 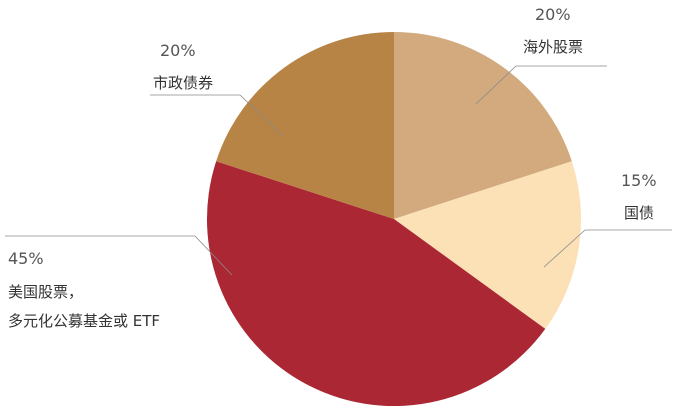 What do you see at coordinates (639, 180) in the screenshot?
I see `slice-1-percent: 15%` at bounding box center [639, 180].